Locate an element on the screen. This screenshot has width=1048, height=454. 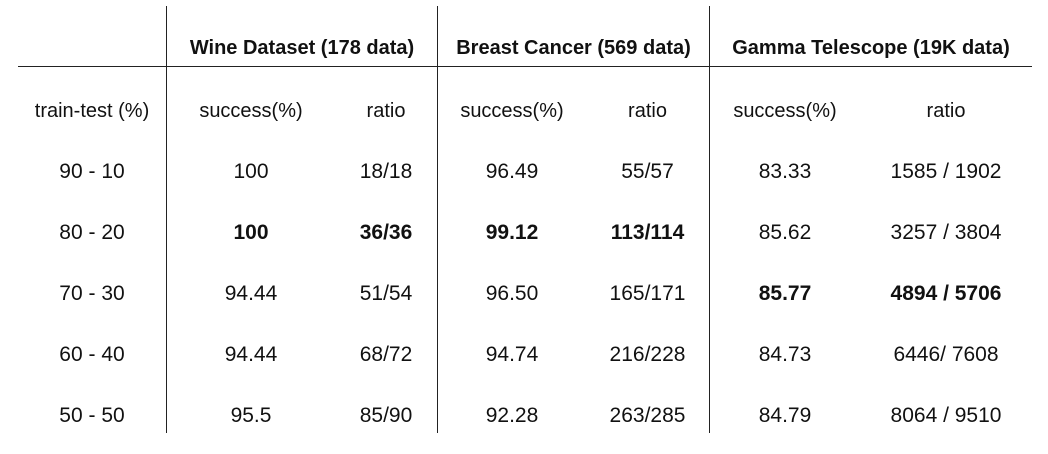
breast-success-cell: 96.49 is located at coordinates (512, 171).